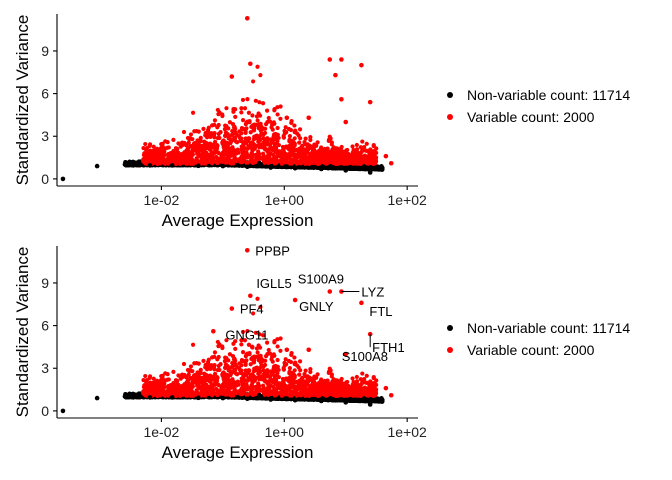 The height and width of the screenshot is (480, 672). I want to click on y-tick-label: 6, so click(45, 94).